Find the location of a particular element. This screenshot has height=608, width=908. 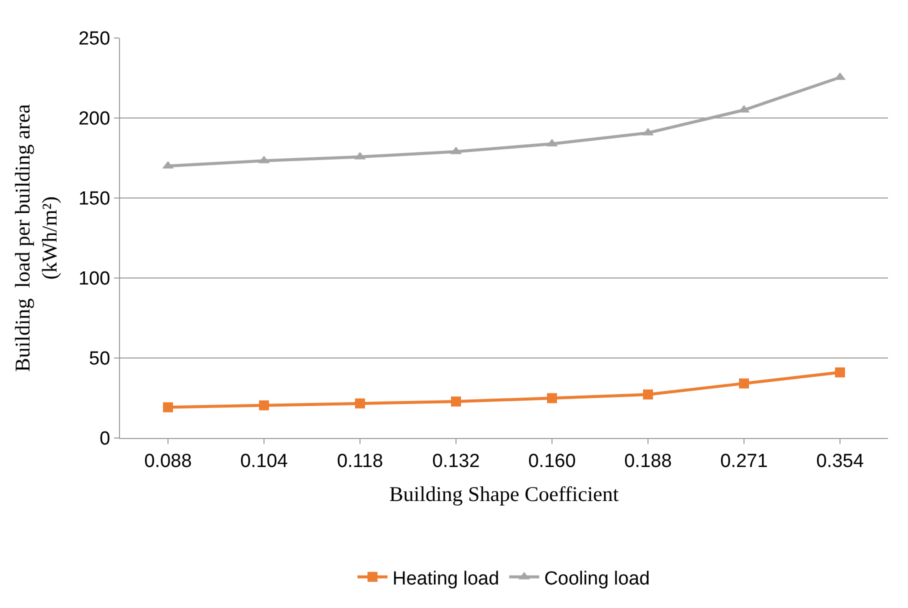

x-tick-label: 0.088 is located at coordinates (168, 461).